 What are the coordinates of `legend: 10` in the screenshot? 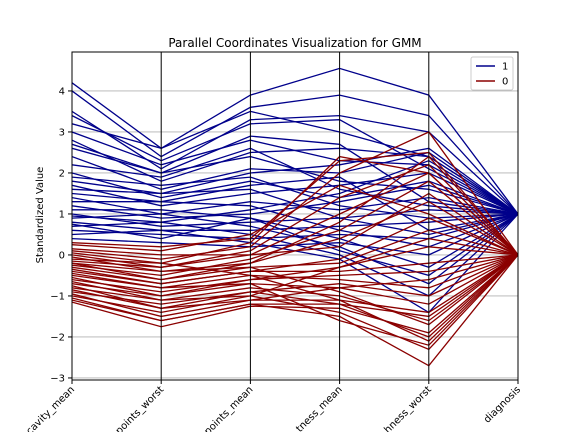 It's located at (492, 73).